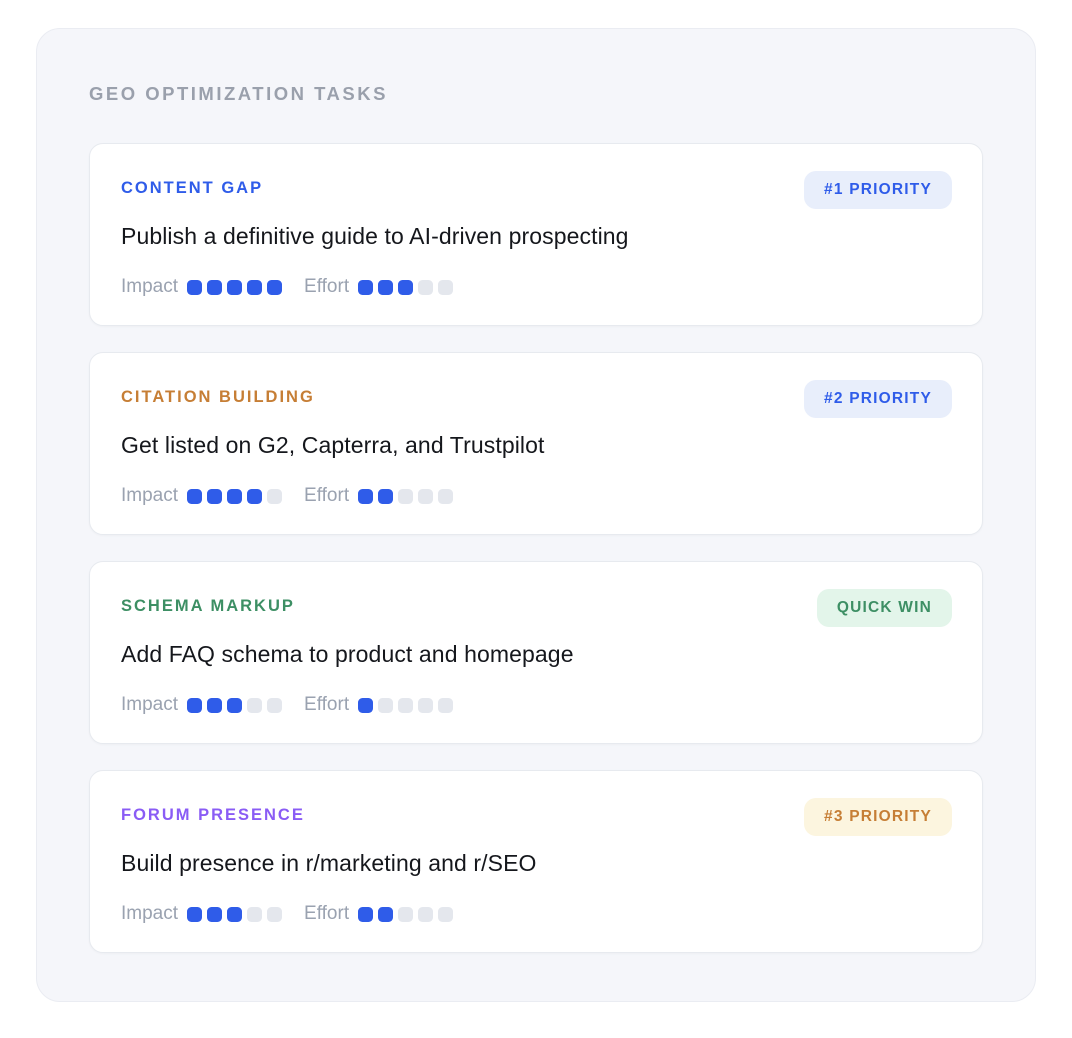 The width and height of the screenshot is (1072, 1038). Describe the element at coordinates (218, 397) in the screenshot. I see `task-category-label: CITATION BUILDING` at that location.